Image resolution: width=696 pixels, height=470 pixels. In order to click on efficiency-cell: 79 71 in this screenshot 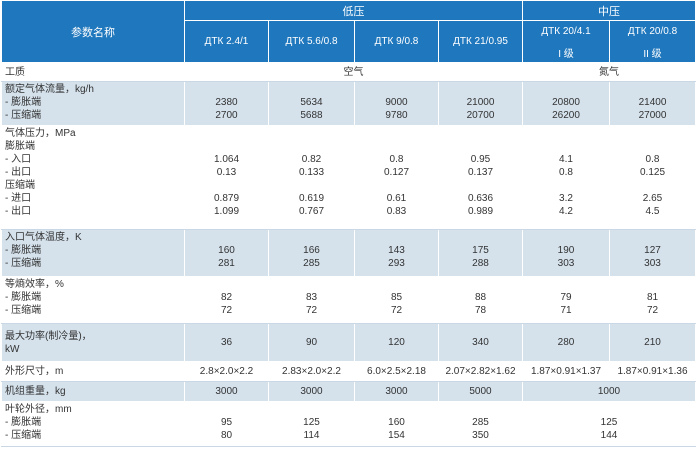, I will do `click(566, 300)`.